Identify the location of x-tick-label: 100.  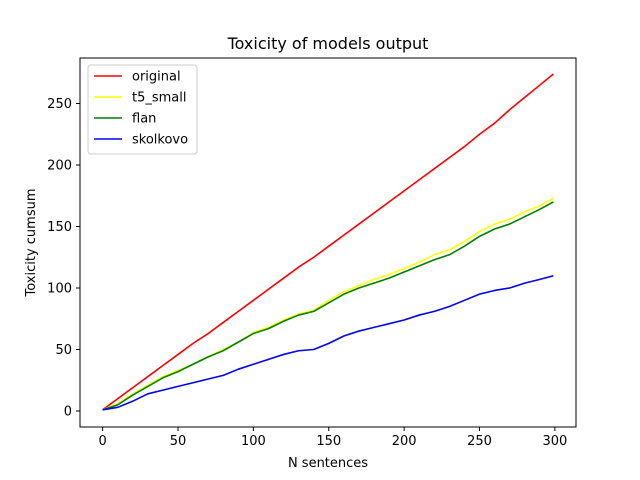
(253, 441).